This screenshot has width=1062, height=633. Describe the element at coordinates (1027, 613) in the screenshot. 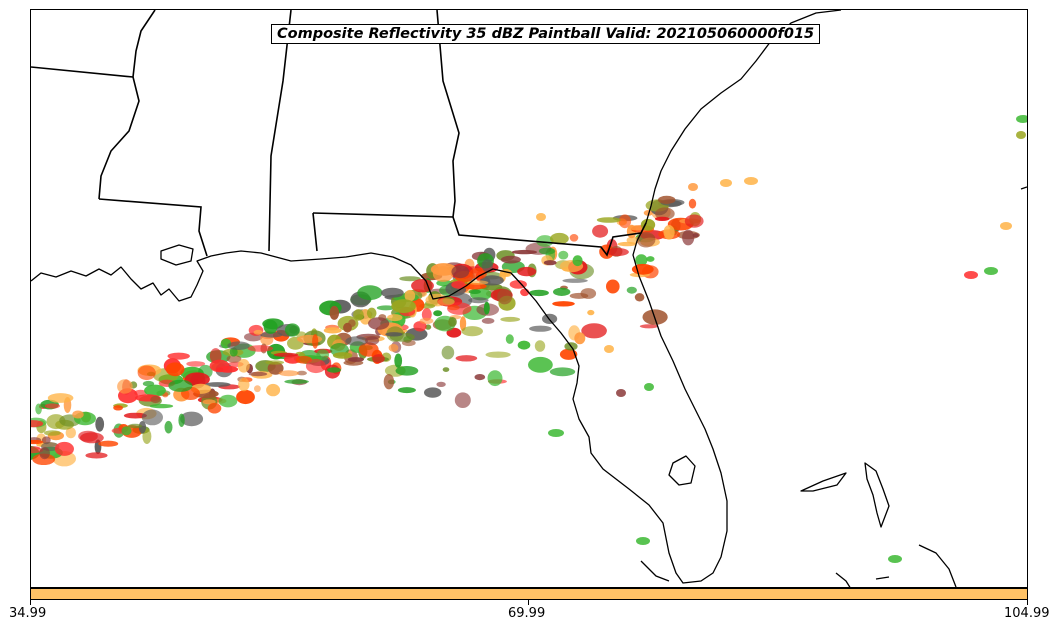

I see `colorbar-tick-label-max: 104.99` at that location.